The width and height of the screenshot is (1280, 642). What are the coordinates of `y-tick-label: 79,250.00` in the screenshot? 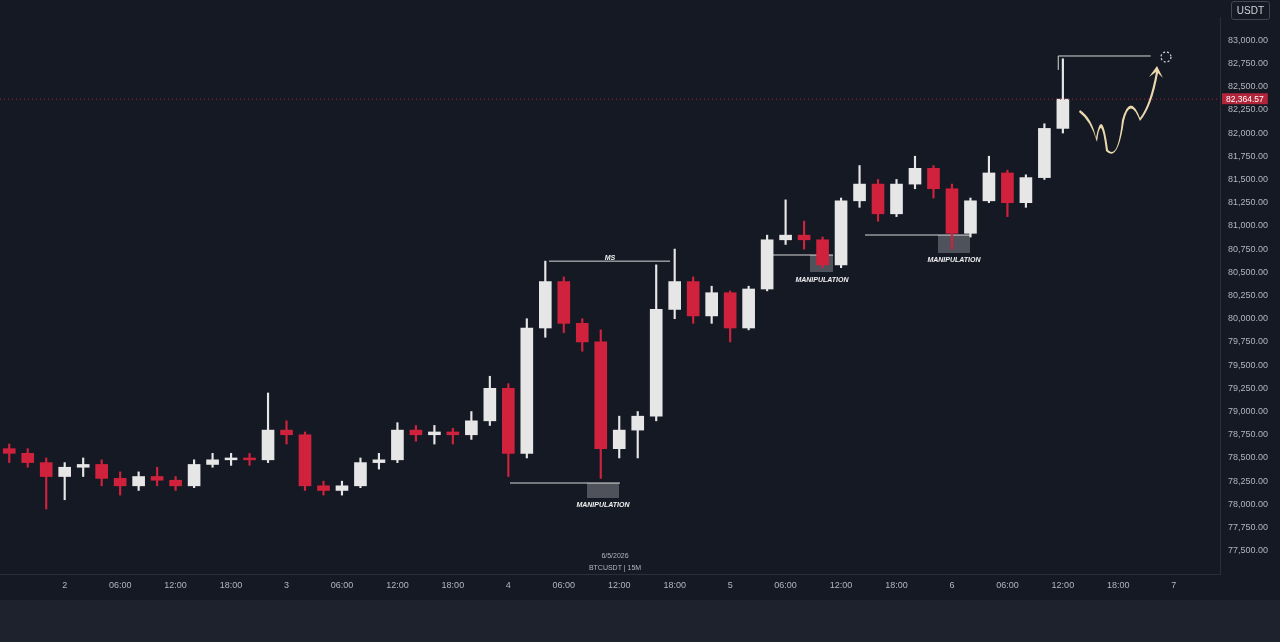 It's located at (1248, 387).